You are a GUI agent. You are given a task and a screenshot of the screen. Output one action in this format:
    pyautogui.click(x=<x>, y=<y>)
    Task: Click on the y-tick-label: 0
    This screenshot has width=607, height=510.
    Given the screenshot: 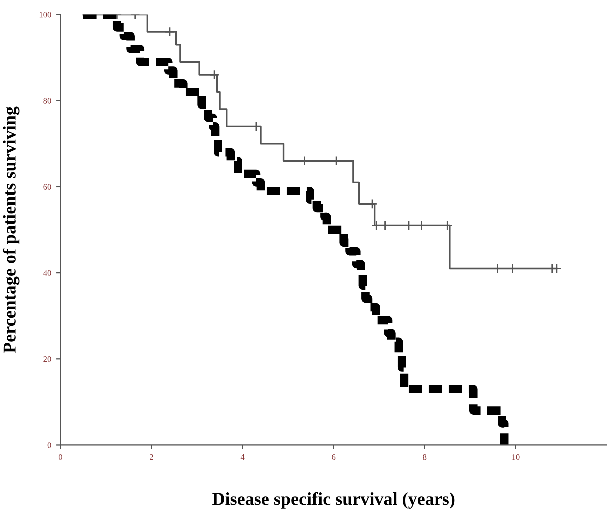 What is the action you would take?
    pyautogui.click(x=50, y=445)
    